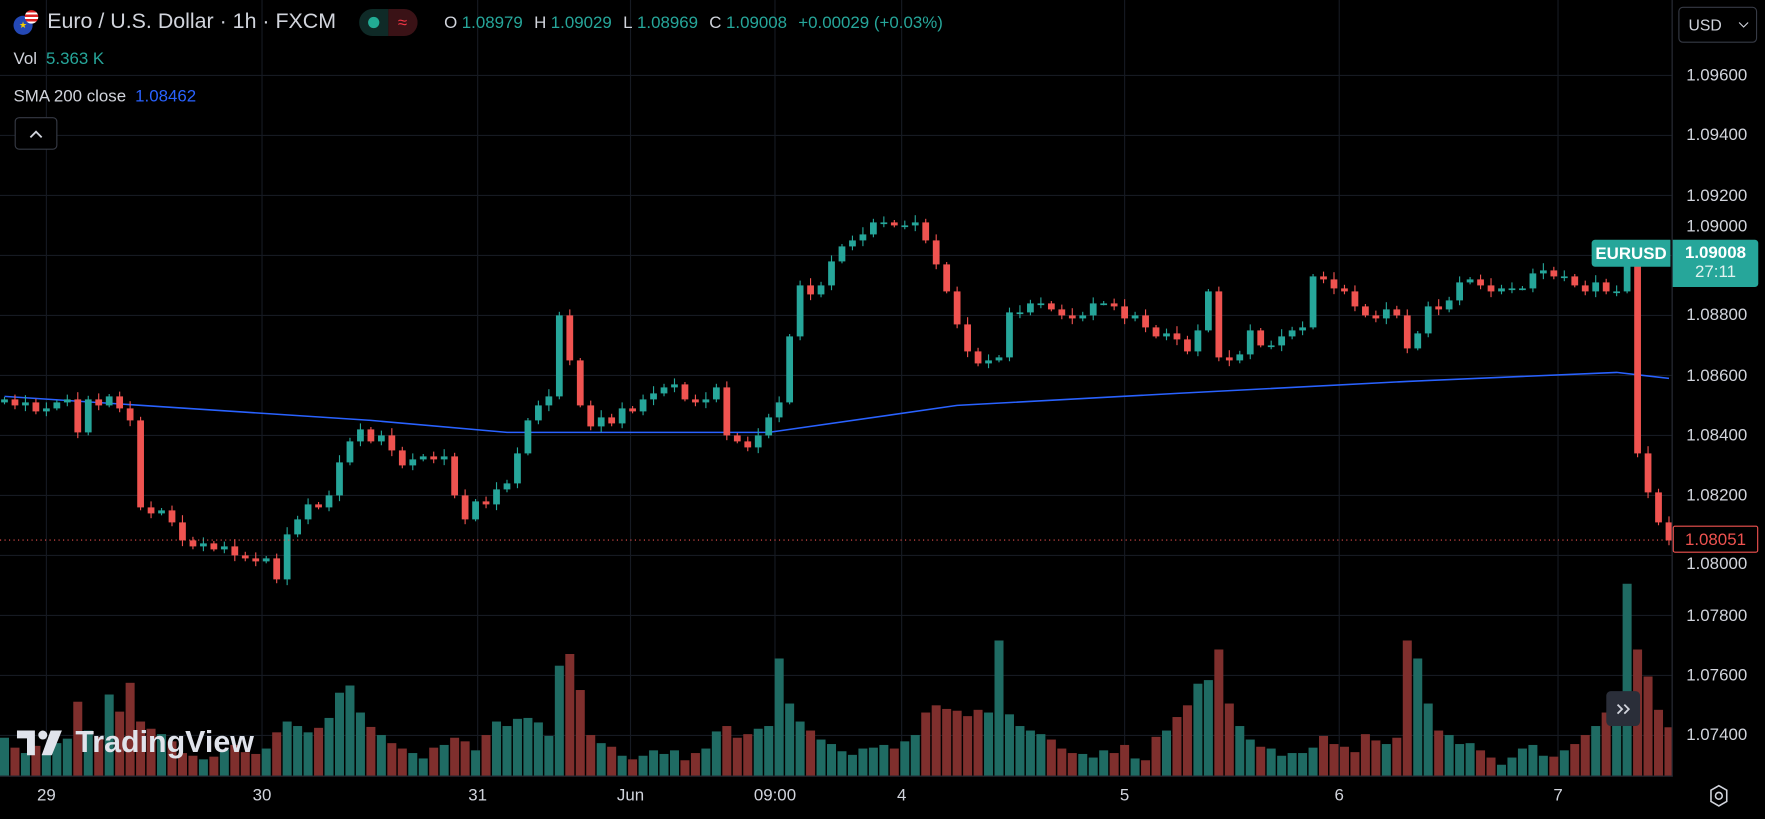 This screenshot has width=1765, height=819. What do you see at coordinates (1717, 675) in the screenshot?
I see `price-tick-label: 1.07600` at bounding box center [1717, 675].